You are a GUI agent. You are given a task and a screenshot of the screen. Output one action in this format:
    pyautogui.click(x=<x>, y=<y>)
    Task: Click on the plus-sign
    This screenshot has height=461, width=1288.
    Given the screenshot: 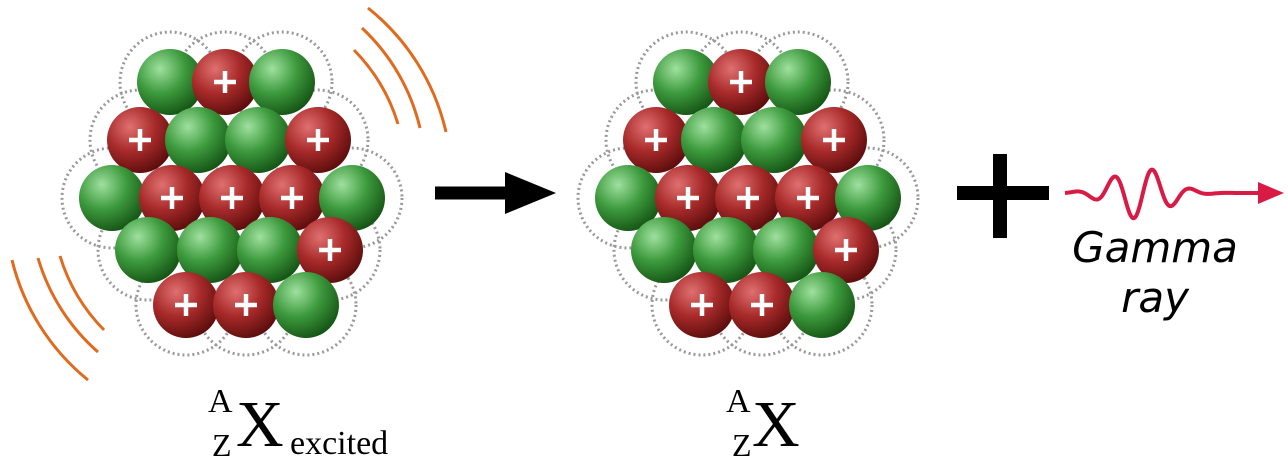 What is the action you would take?
    pyautogui.click(x=1003, y=196)
    